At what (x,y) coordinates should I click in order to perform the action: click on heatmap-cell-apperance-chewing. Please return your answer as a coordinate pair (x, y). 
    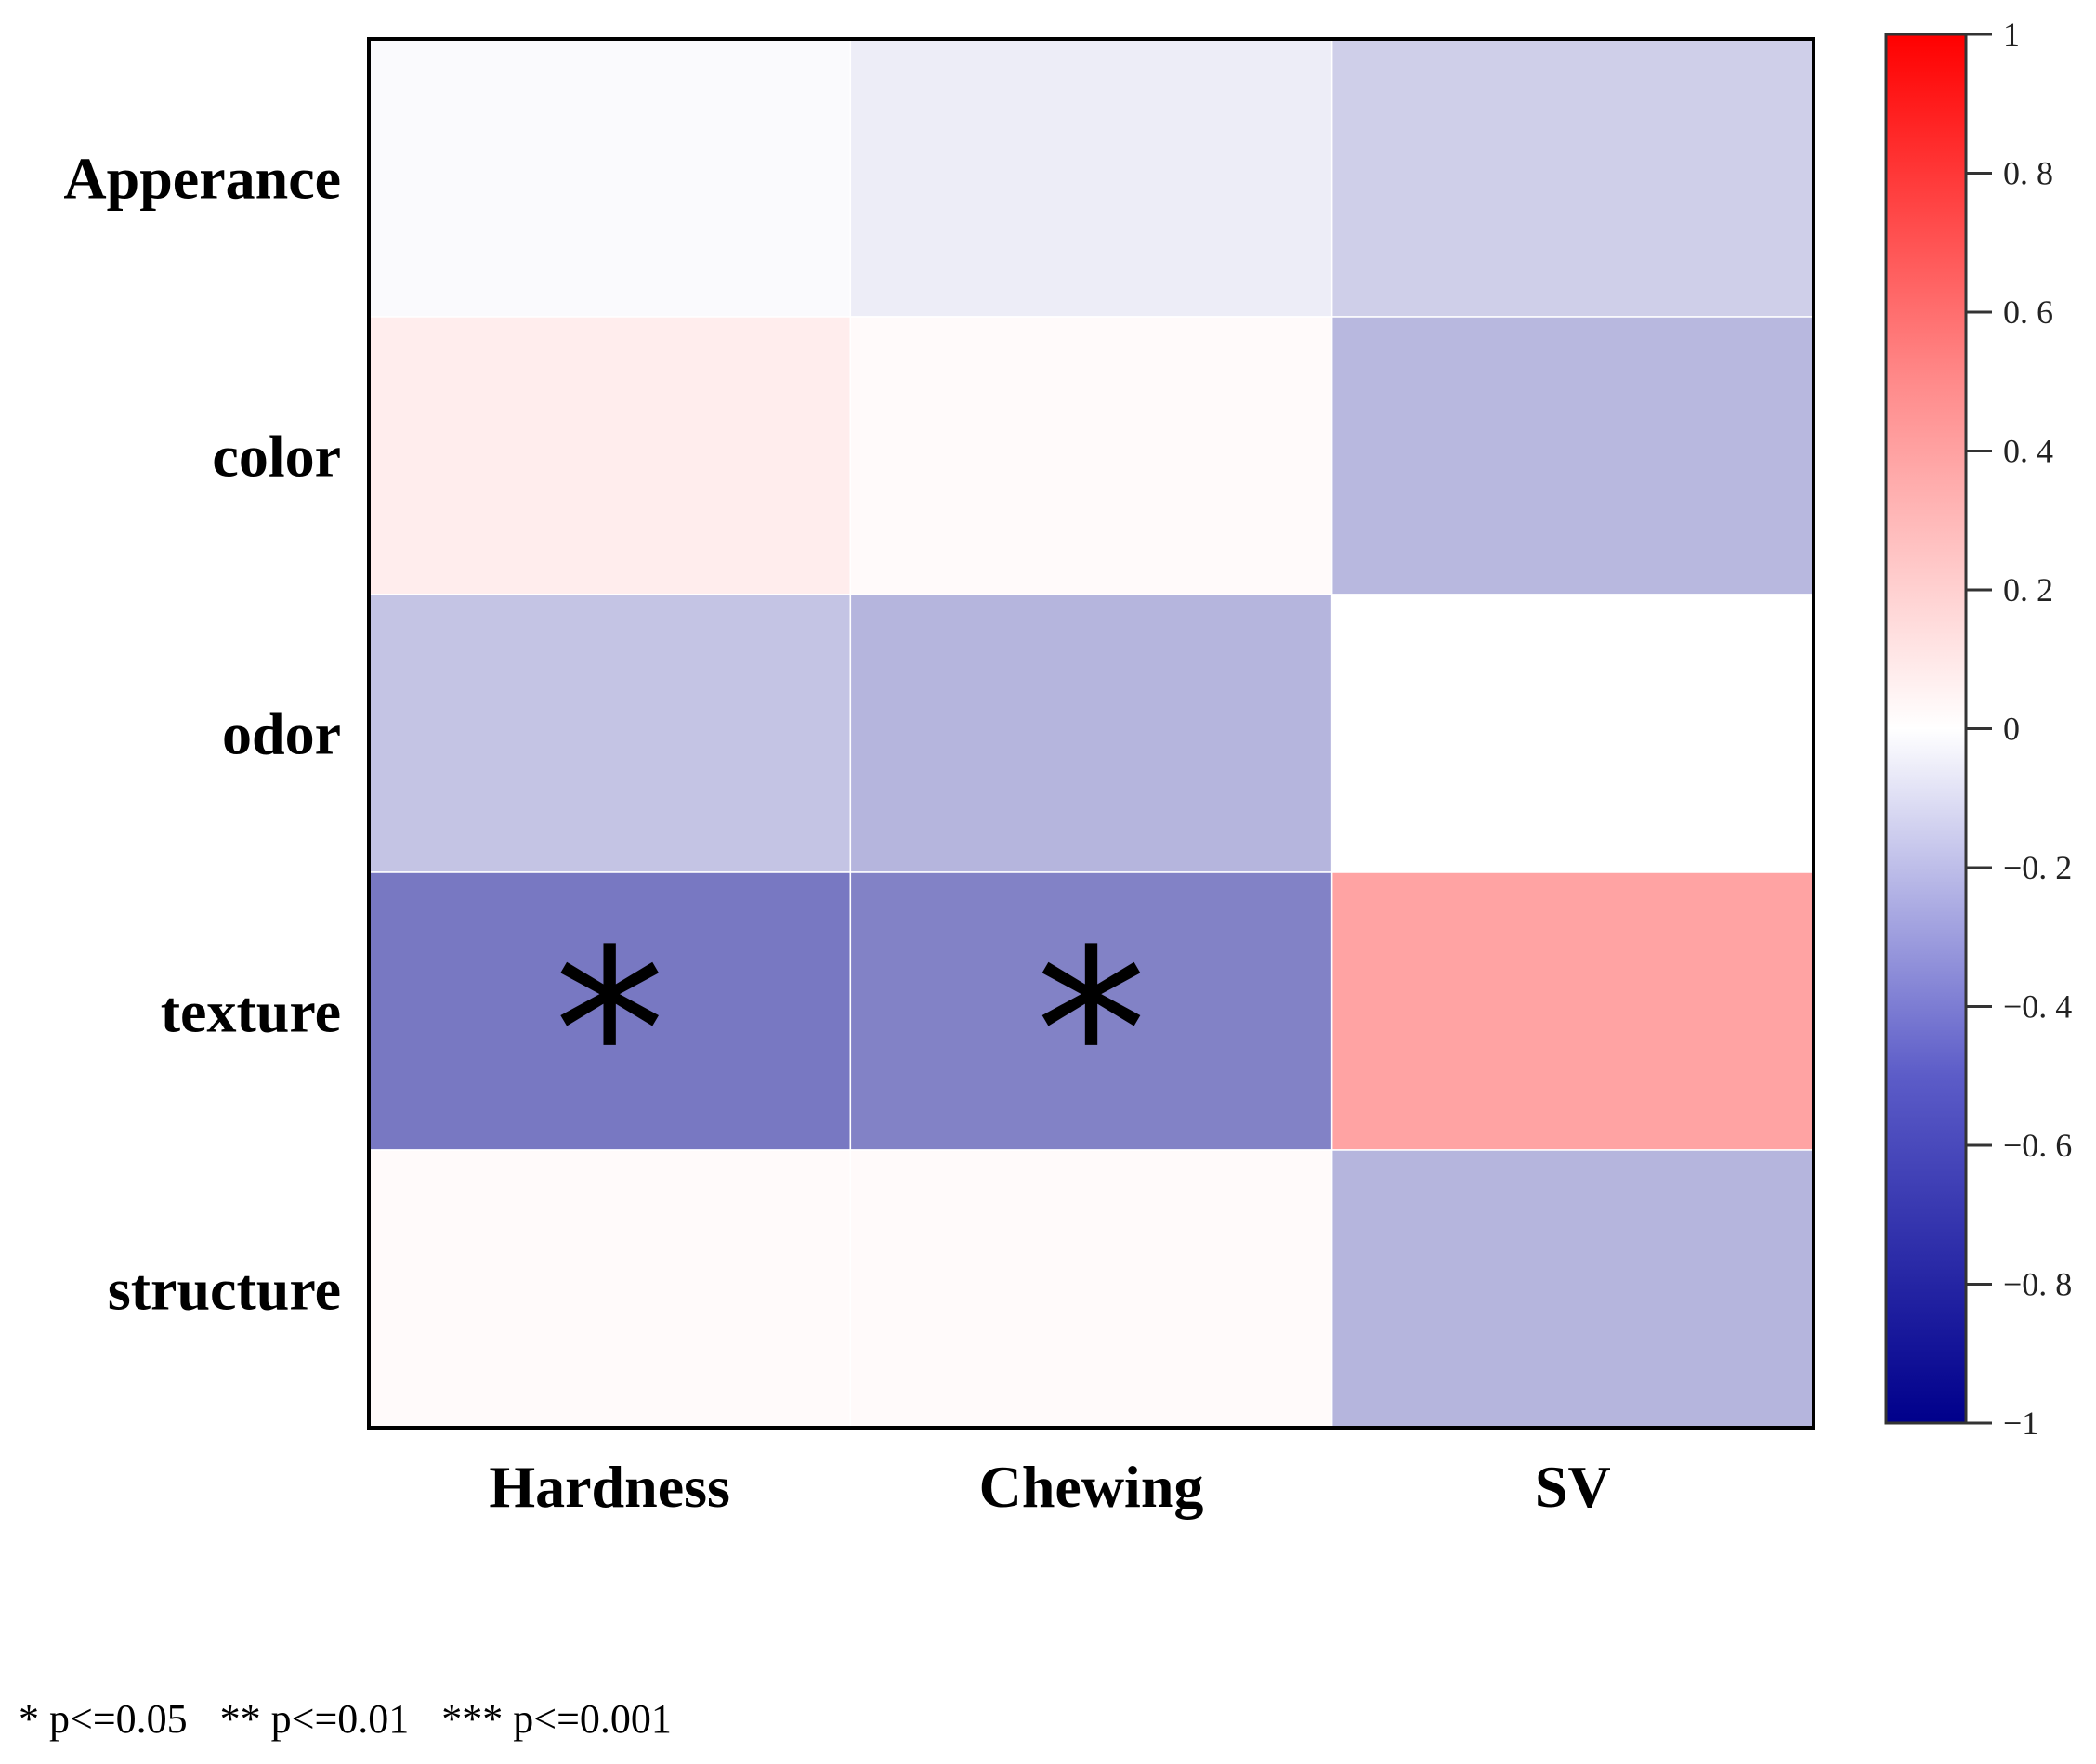
    Looking at the image, I should click on (1091, 178).